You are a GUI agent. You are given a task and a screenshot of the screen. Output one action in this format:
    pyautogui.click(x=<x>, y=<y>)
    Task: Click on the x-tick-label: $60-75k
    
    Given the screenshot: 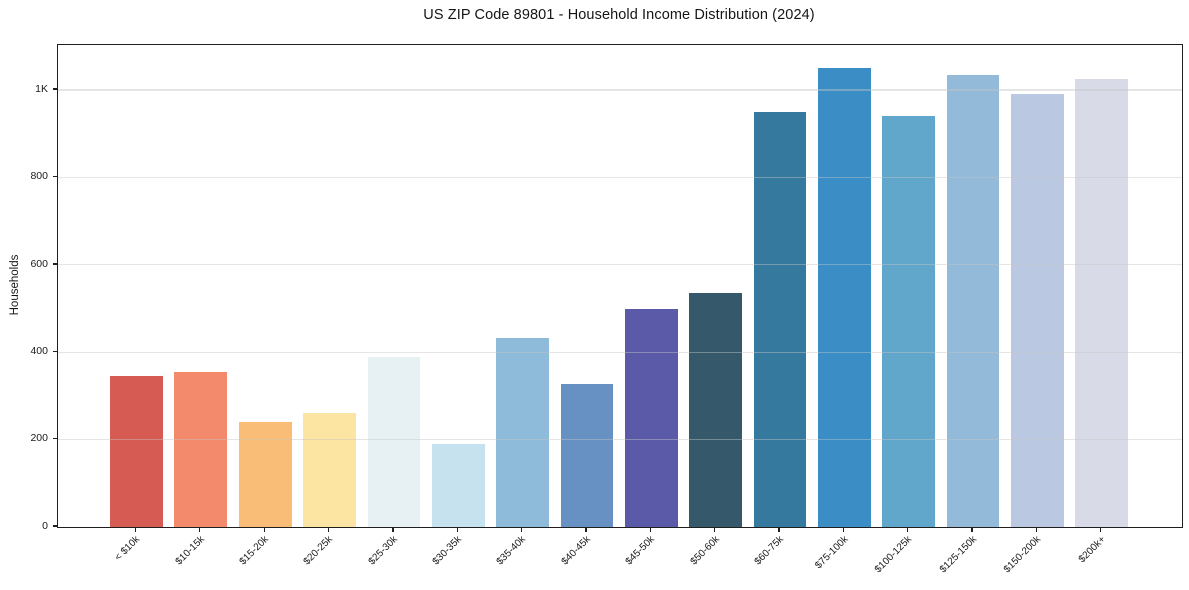 What is the action you would take?
    pyautogui.click(x=769, y=551)
    